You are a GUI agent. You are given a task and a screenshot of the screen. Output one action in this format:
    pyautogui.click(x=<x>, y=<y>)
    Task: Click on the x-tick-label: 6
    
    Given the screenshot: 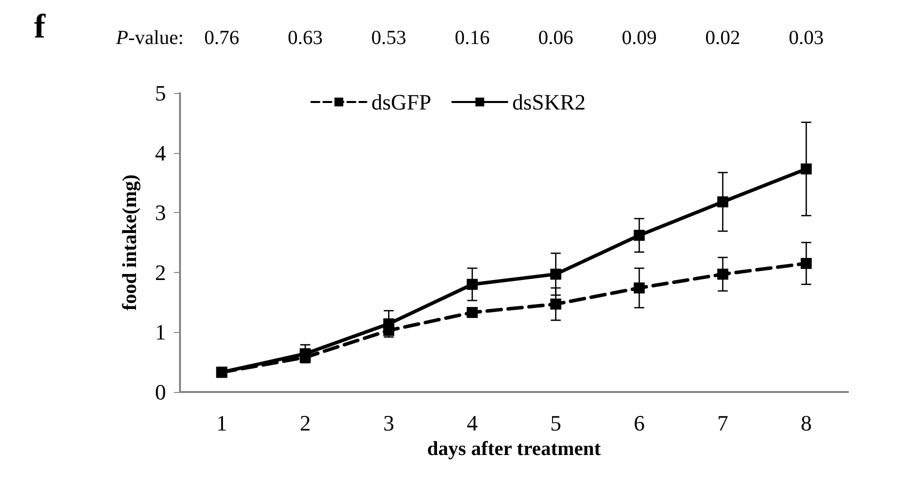 What is the action you would take?
    pyautogui.click(x=639, y=423)
    